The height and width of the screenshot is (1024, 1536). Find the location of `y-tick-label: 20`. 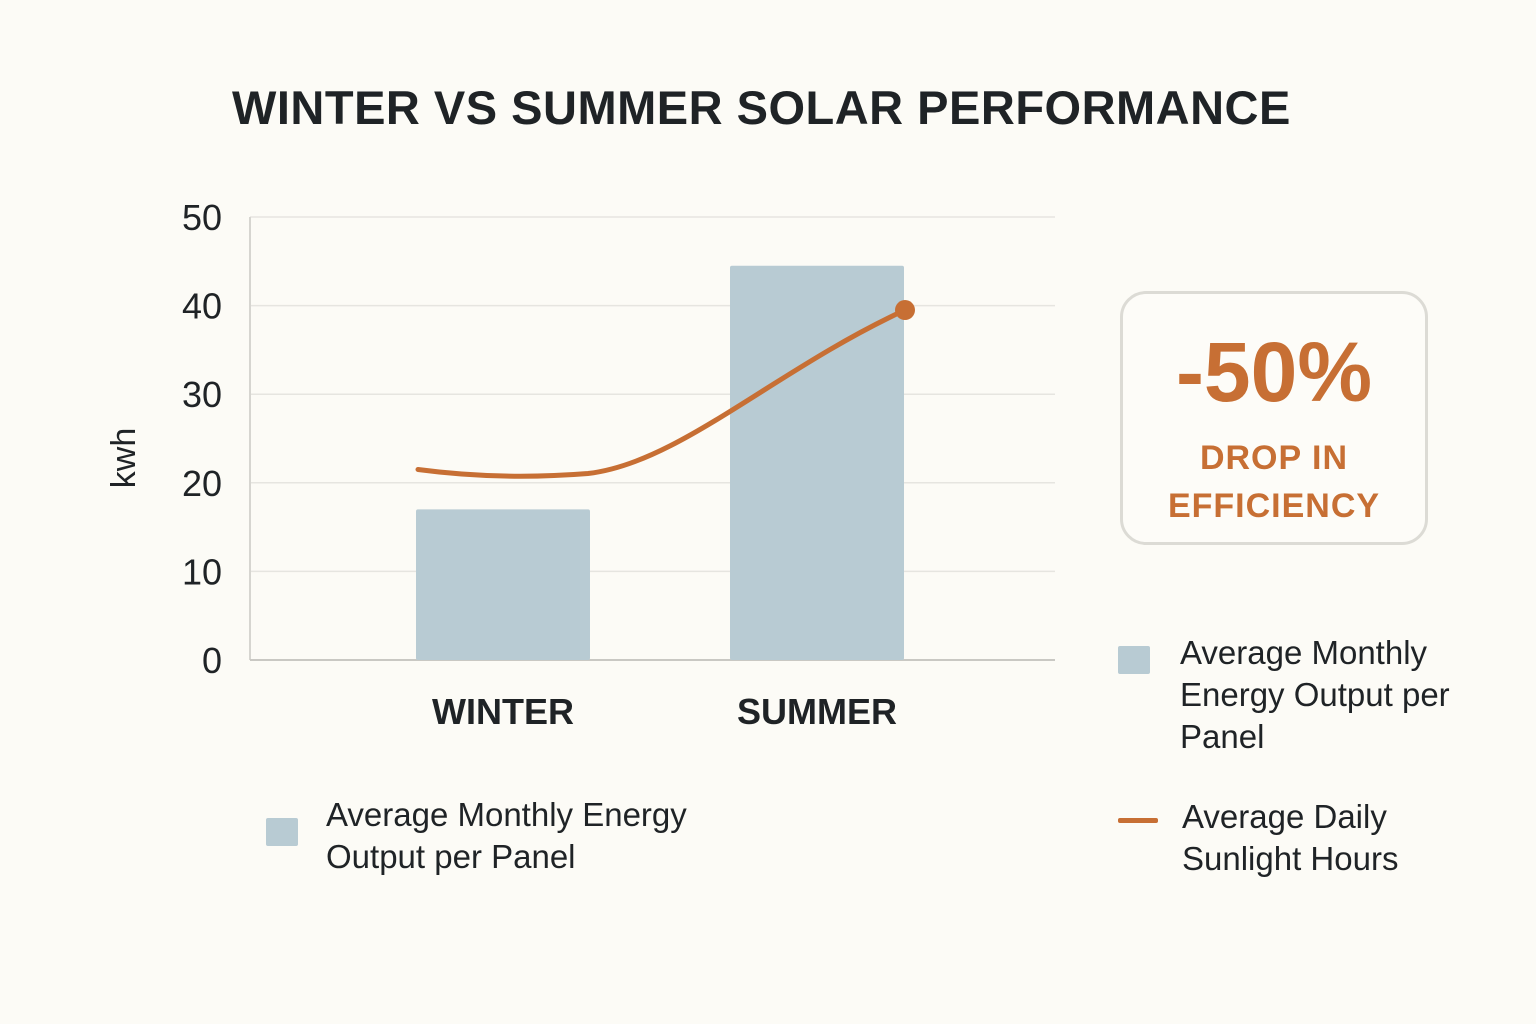

y-tick-label: 20 is located at coordinates (202, 483).